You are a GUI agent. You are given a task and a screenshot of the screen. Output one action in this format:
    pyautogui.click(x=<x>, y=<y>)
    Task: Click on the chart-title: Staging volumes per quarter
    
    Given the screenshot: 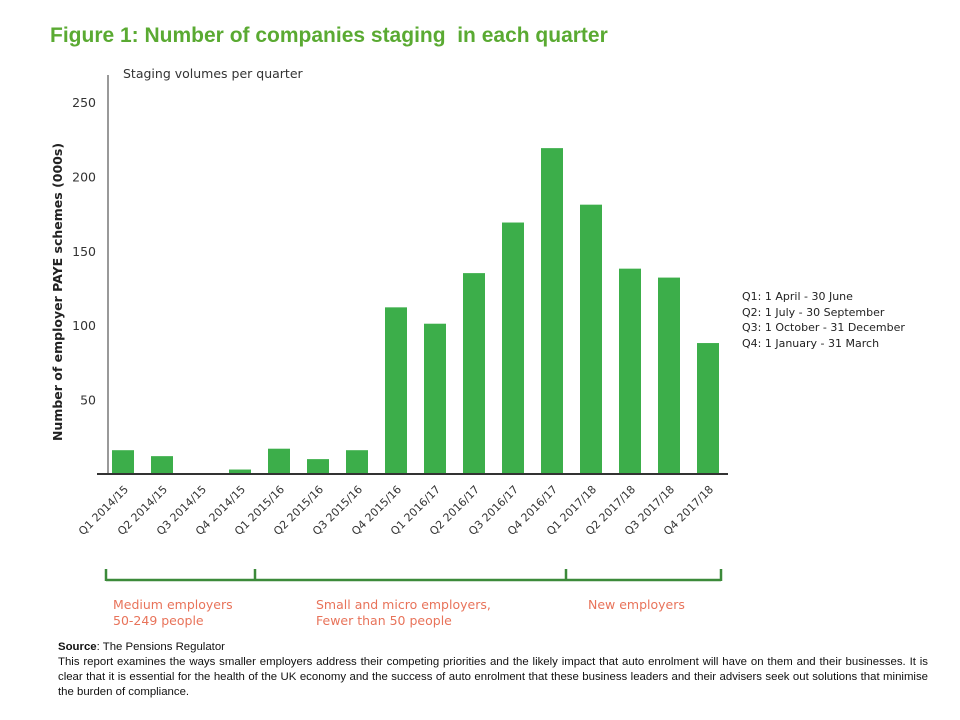 What is the action you would take?
    pyautogui.click(x=213, y=73)
    